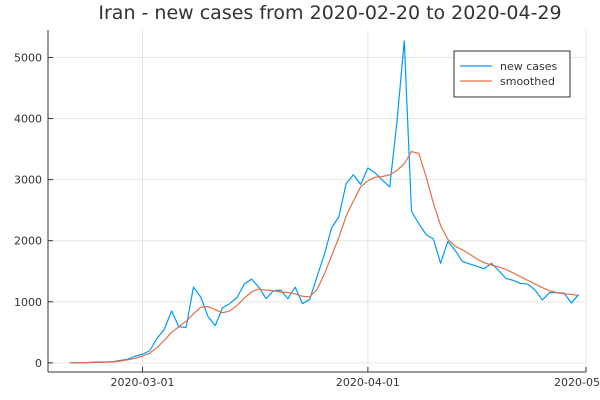 The image size is (600, 400). Describe the element at coordinates (28, 57) in the screenshot. I see `y-tick-label: 5000` at that location.